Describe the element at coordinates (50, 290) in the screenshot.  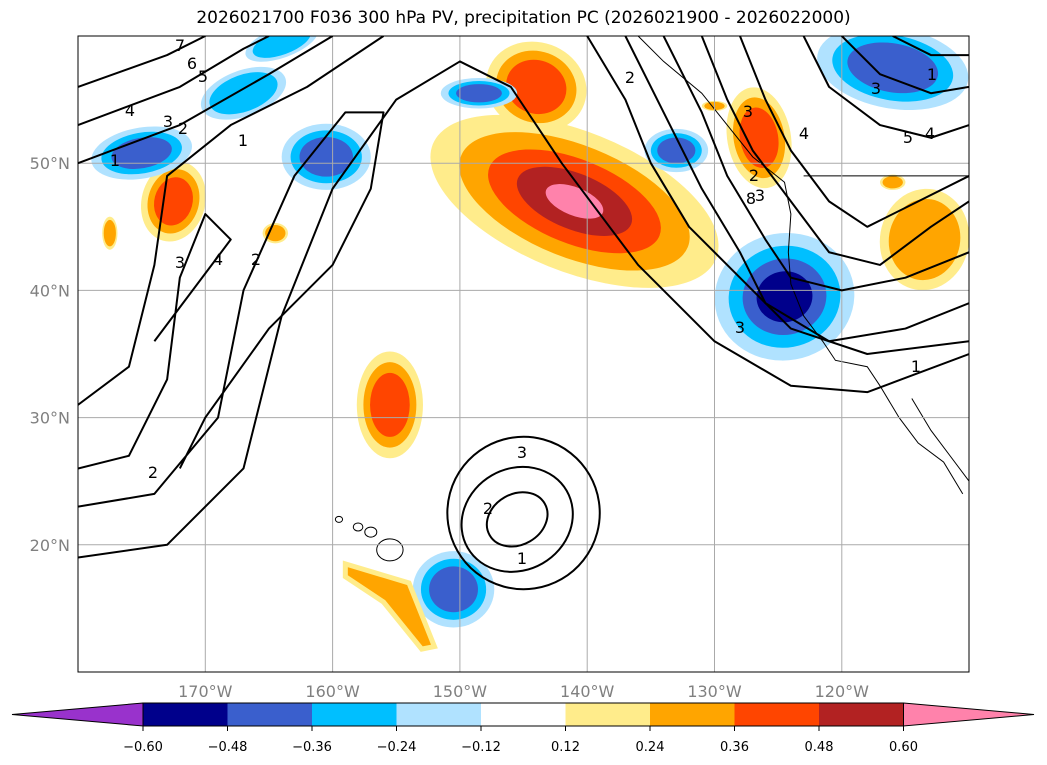
I see `lat-tick-label: 40°N` at that location.